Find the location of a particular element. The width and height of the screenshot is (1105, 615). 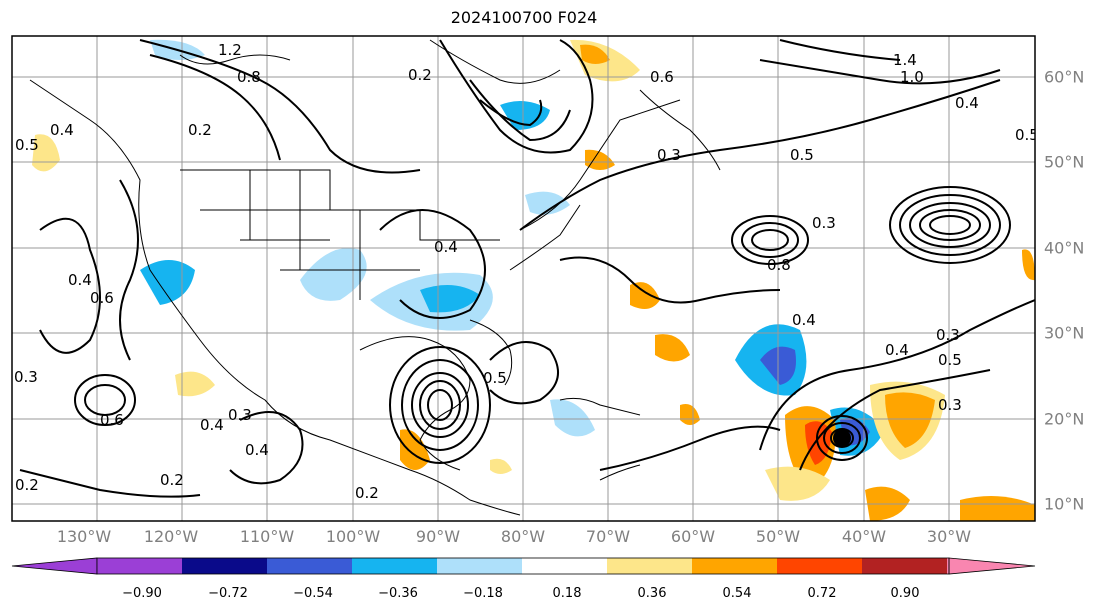

colorbar is located at coordinates (523, 566).